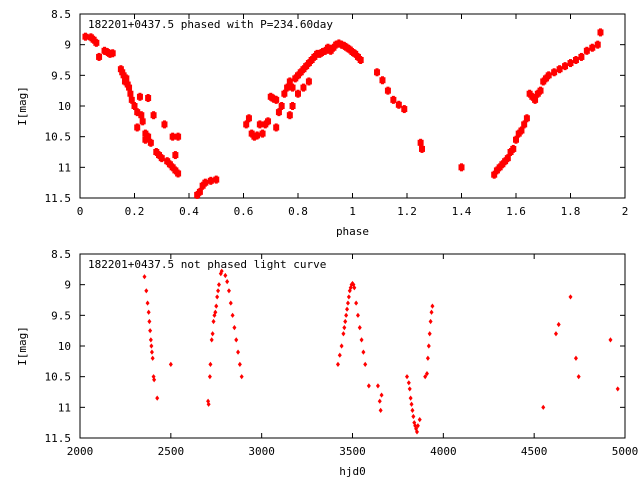  Describe the element at coordinates (189, 211) in the screenshot. I see `x-tick-label: 0.4` at that location.